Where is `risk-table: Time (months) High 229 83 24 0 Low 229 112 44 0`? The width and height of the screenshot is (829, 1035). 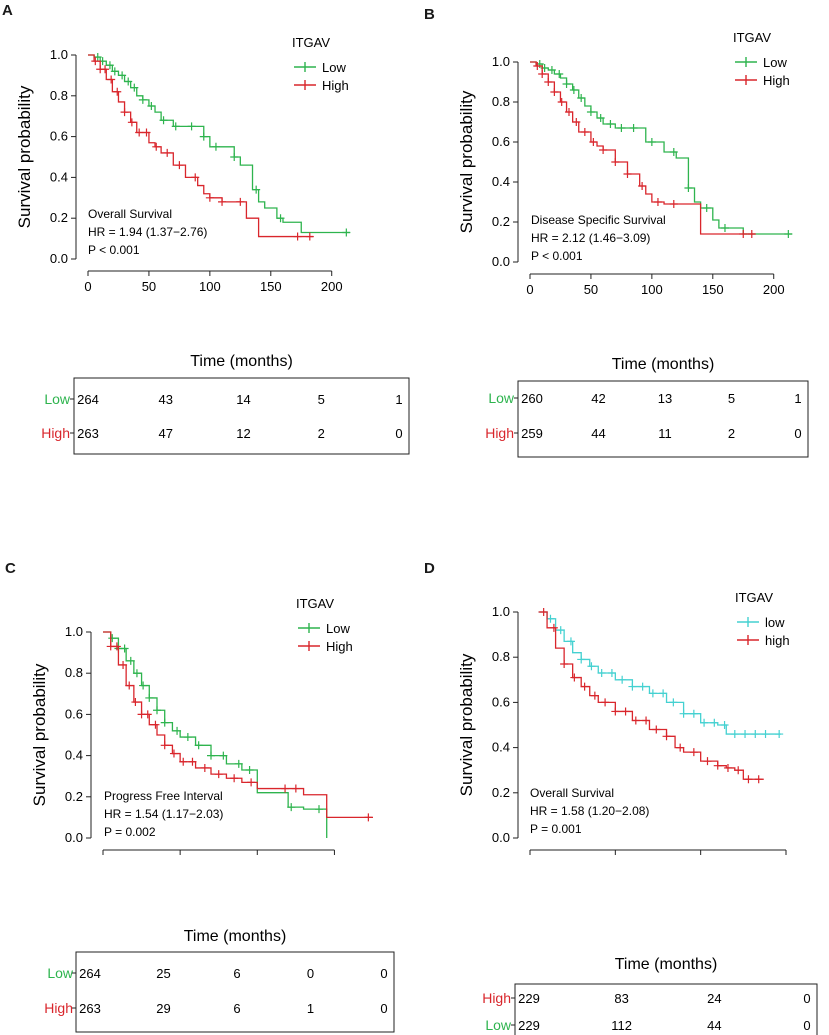
risk-table: Time (months) High 229 83 24 0 Low 229 112 44 0 is located at coordinates (650, 995).